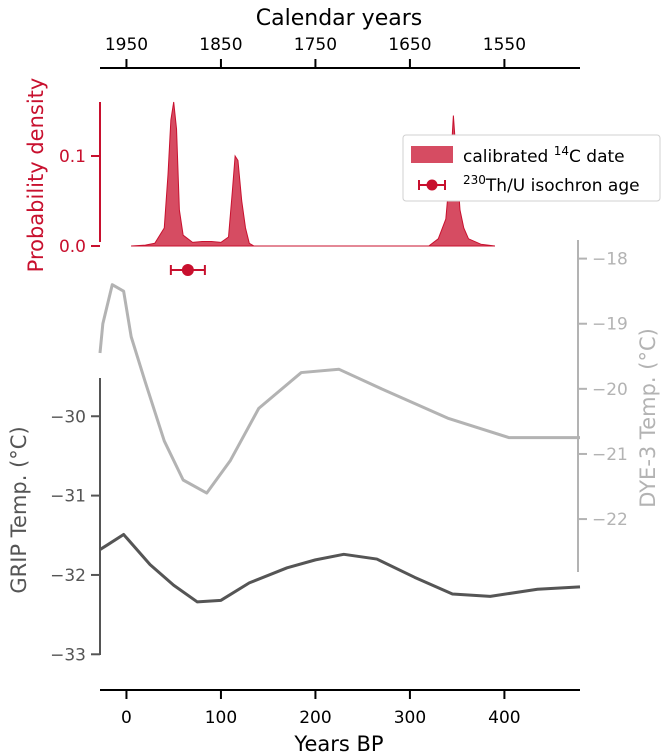  What do you see at coordinates (68, 576) in the screenshot?
I see `grip-tick-label: −32` at bounding box center [68, 576].